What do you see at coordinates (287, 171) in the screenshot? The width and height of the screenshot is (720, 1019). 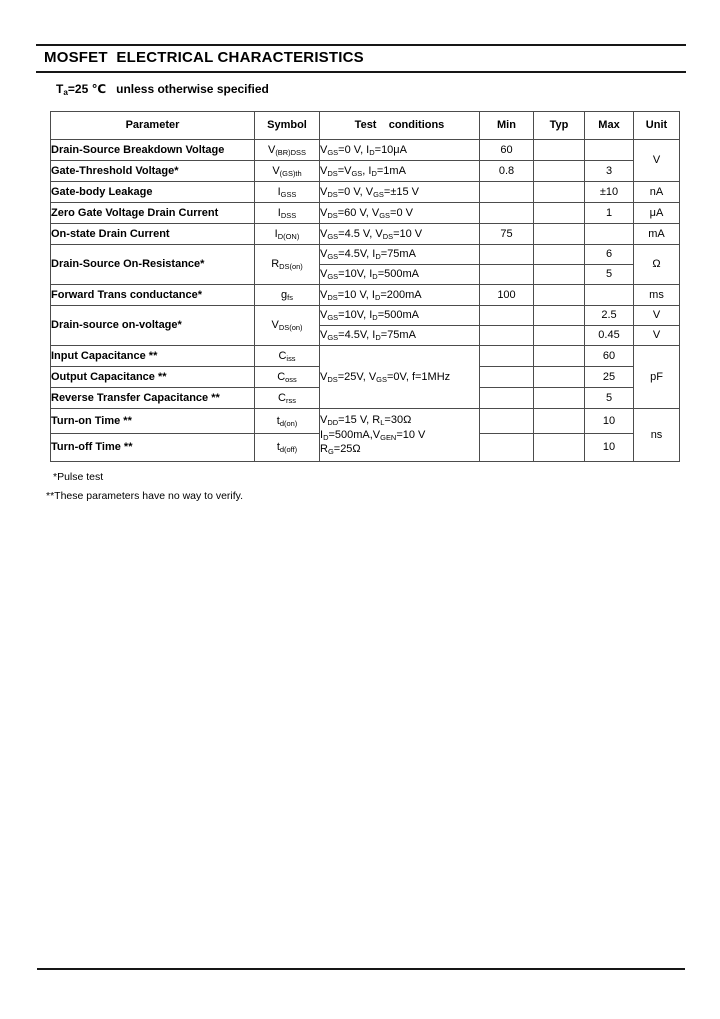 I see `cell-symbol: V(GS)th` at bounding box center [287, 171].